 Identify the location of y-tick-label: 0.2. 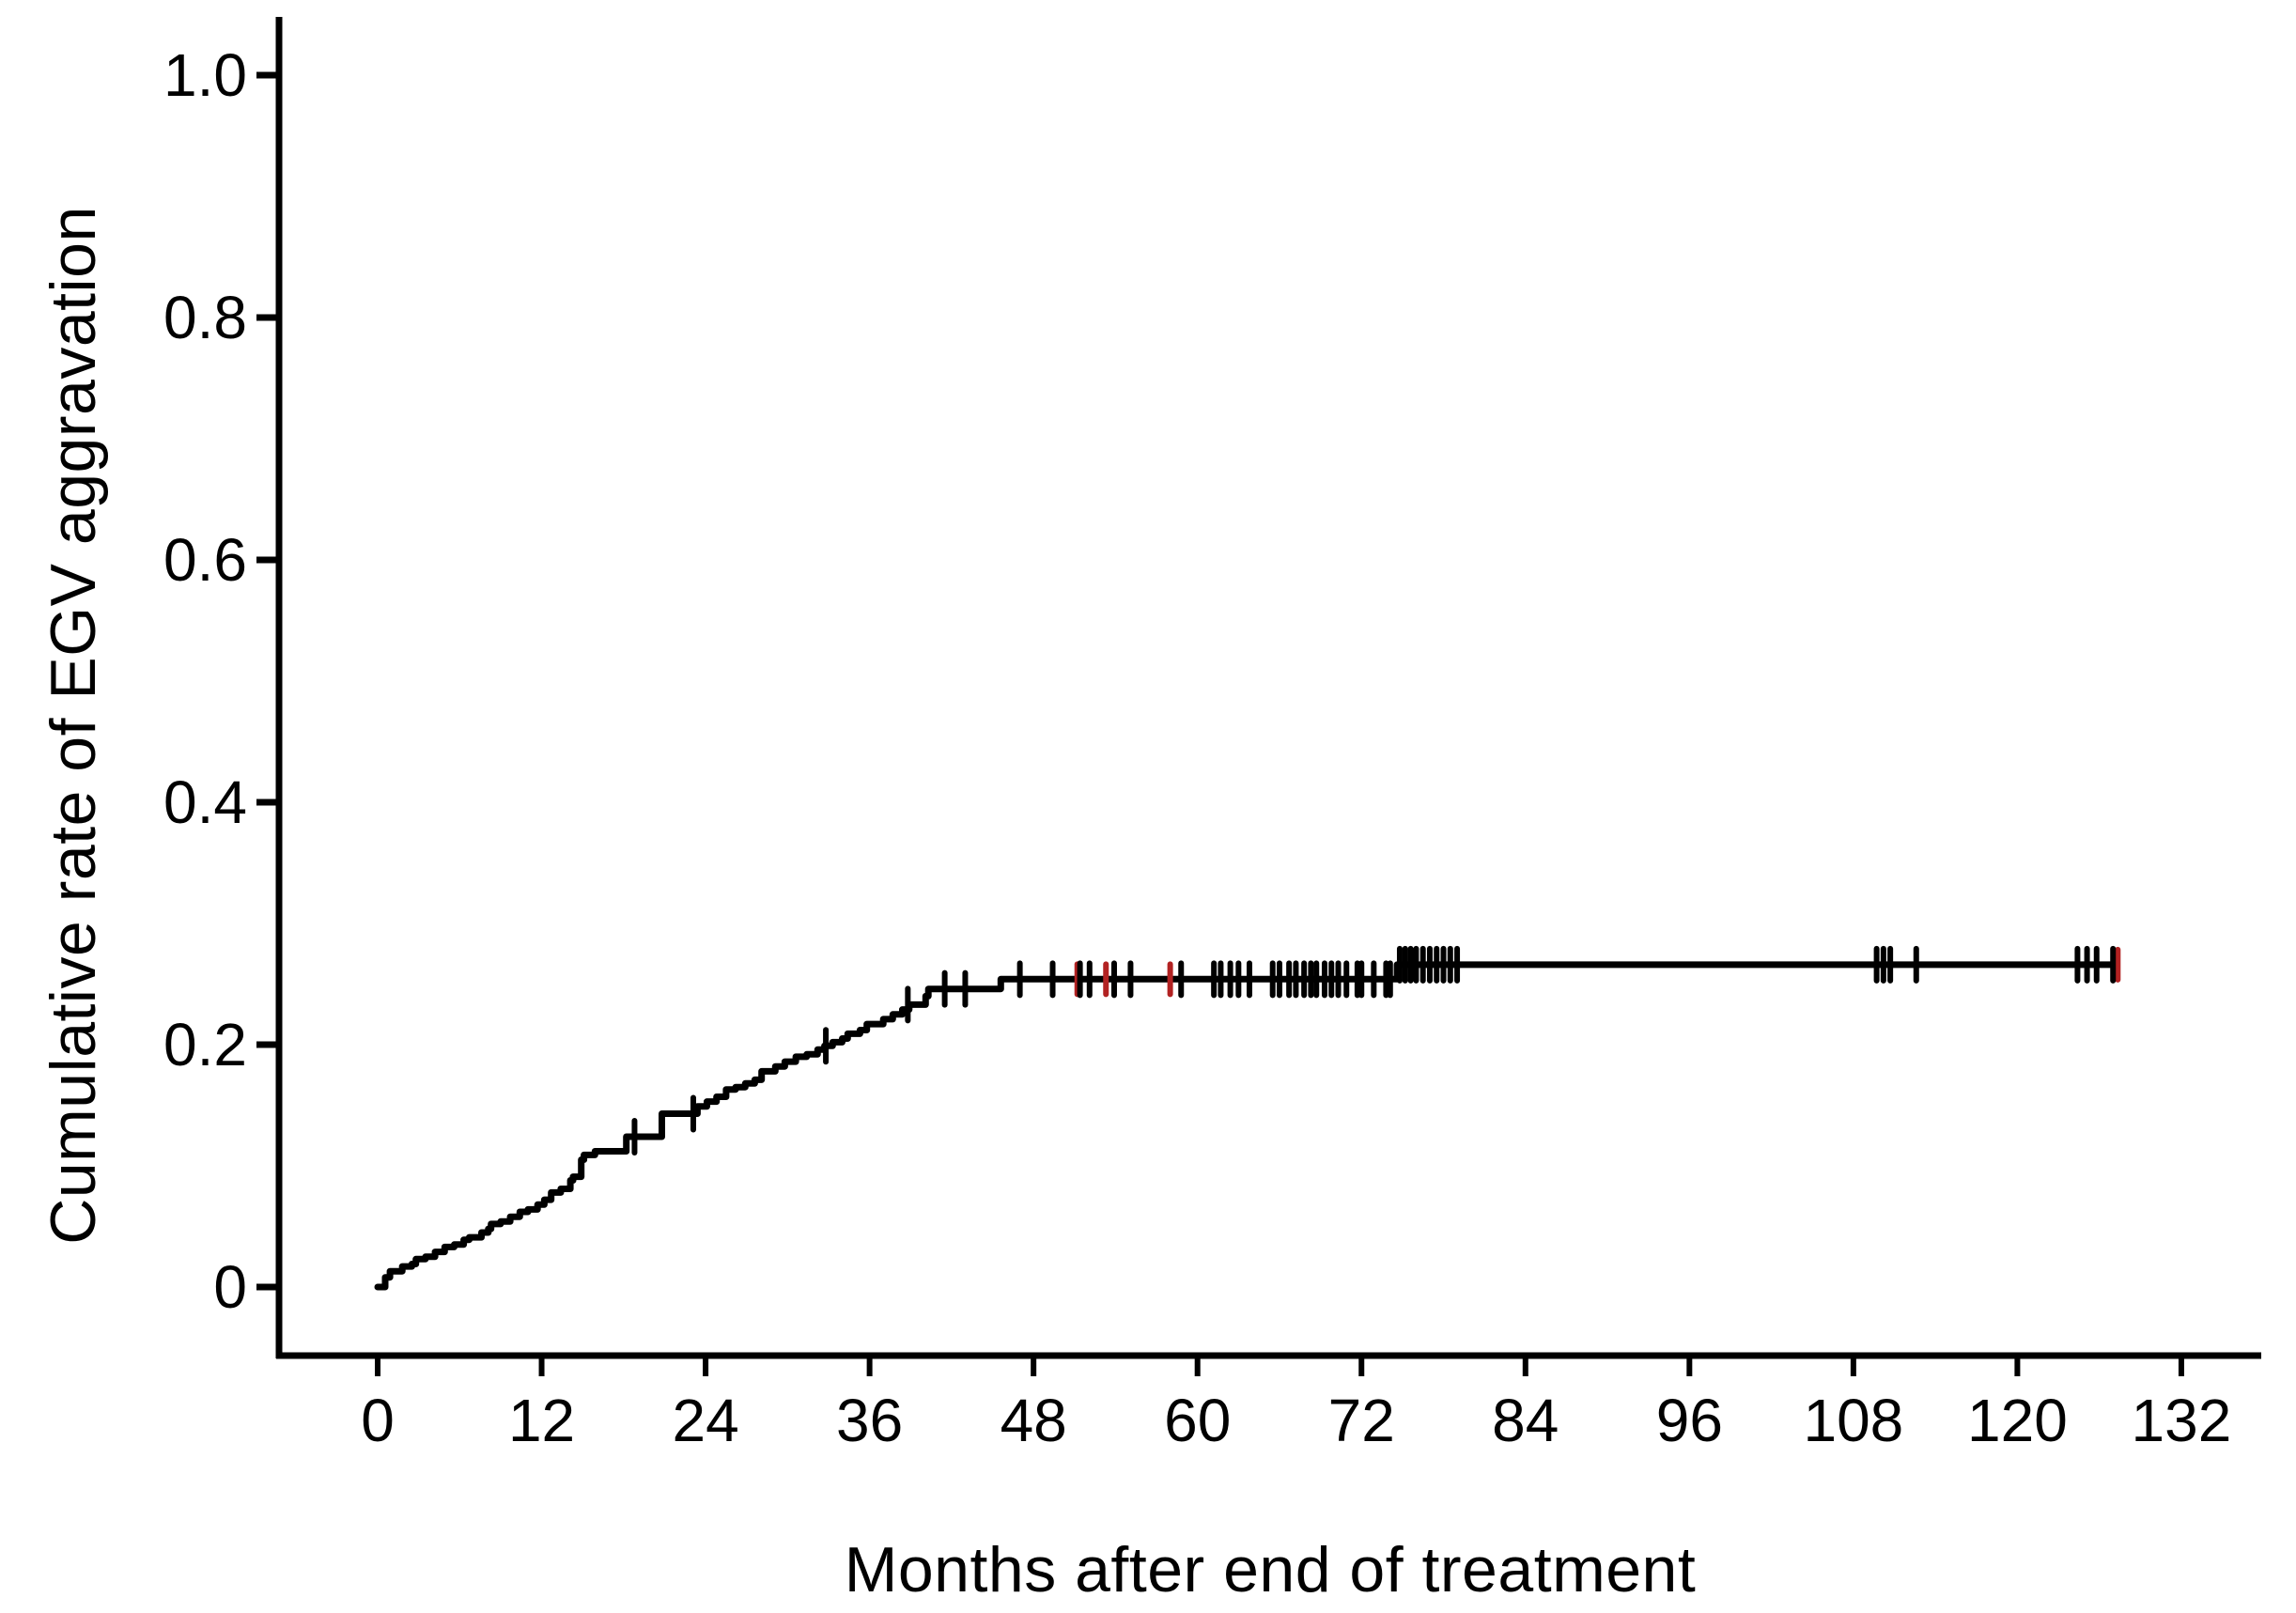
(205, 1044).